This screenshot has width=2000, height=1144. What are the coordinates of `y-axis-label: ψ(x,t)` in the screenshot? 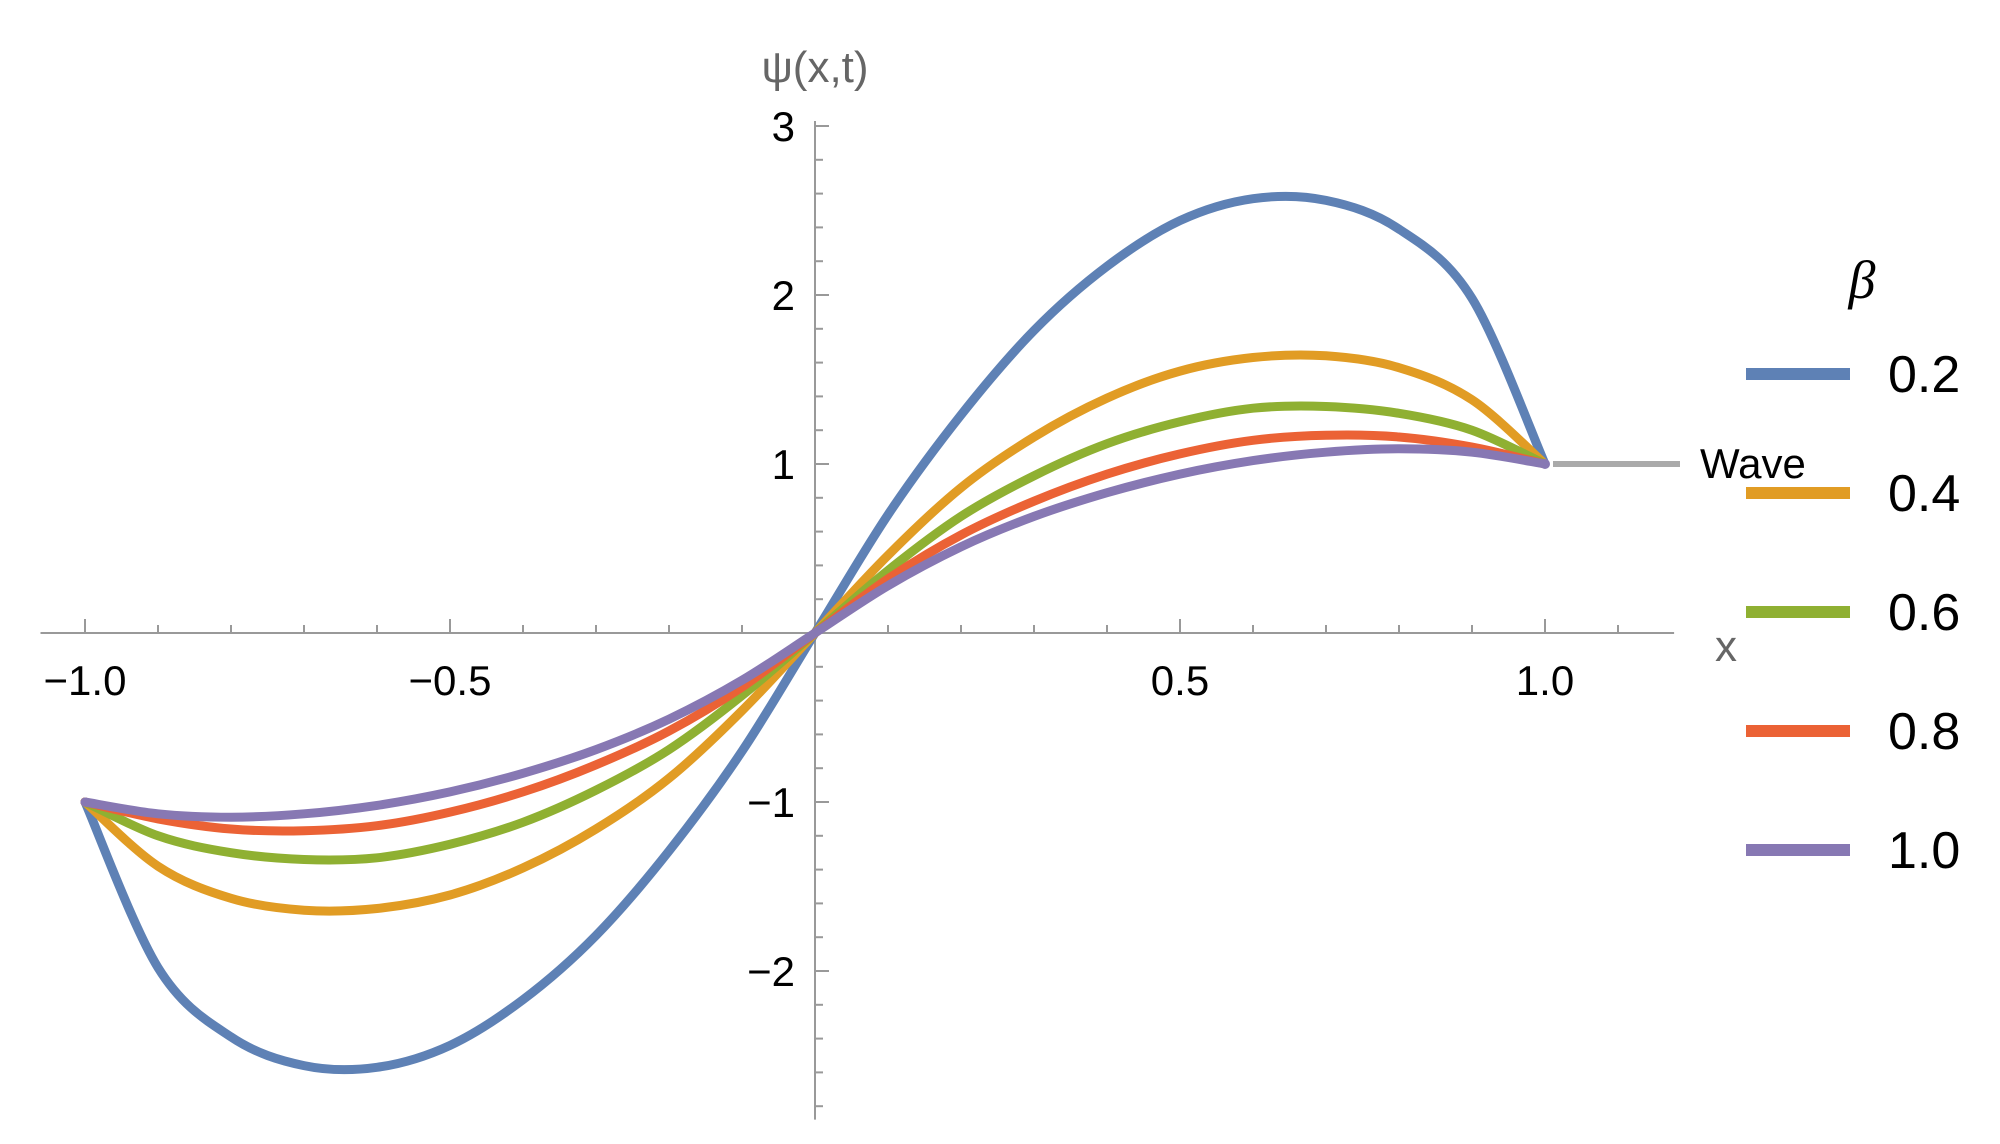 It's located at (814, 67).